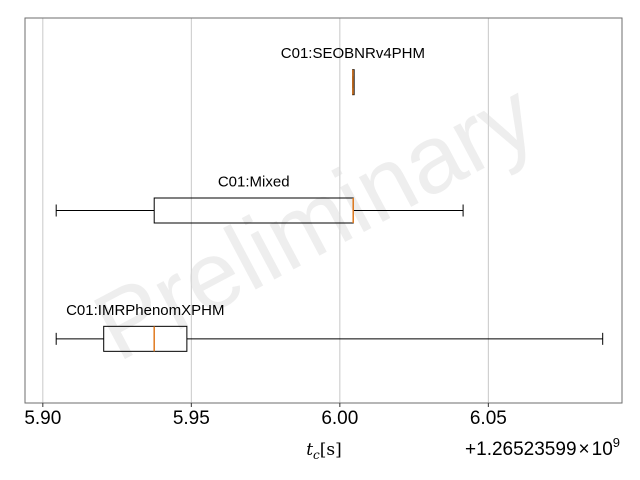  Describe the element at coordinates (353, 53) in the screenshot. I see `series-label: C01:SEOBNRv4PHM` at that location.